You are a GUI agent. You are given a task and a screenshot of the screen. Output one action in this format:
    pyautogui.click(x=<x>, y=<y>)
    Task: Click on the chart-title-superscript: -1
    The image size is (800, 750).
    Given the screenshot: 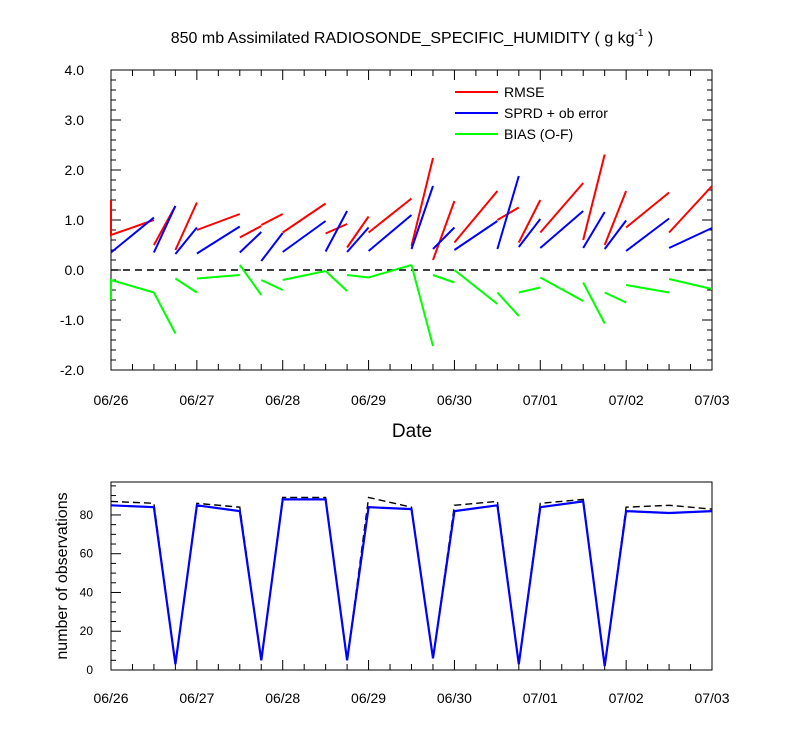 What is the action you would take?
    pyautogui.click(x=639, y=33)
    